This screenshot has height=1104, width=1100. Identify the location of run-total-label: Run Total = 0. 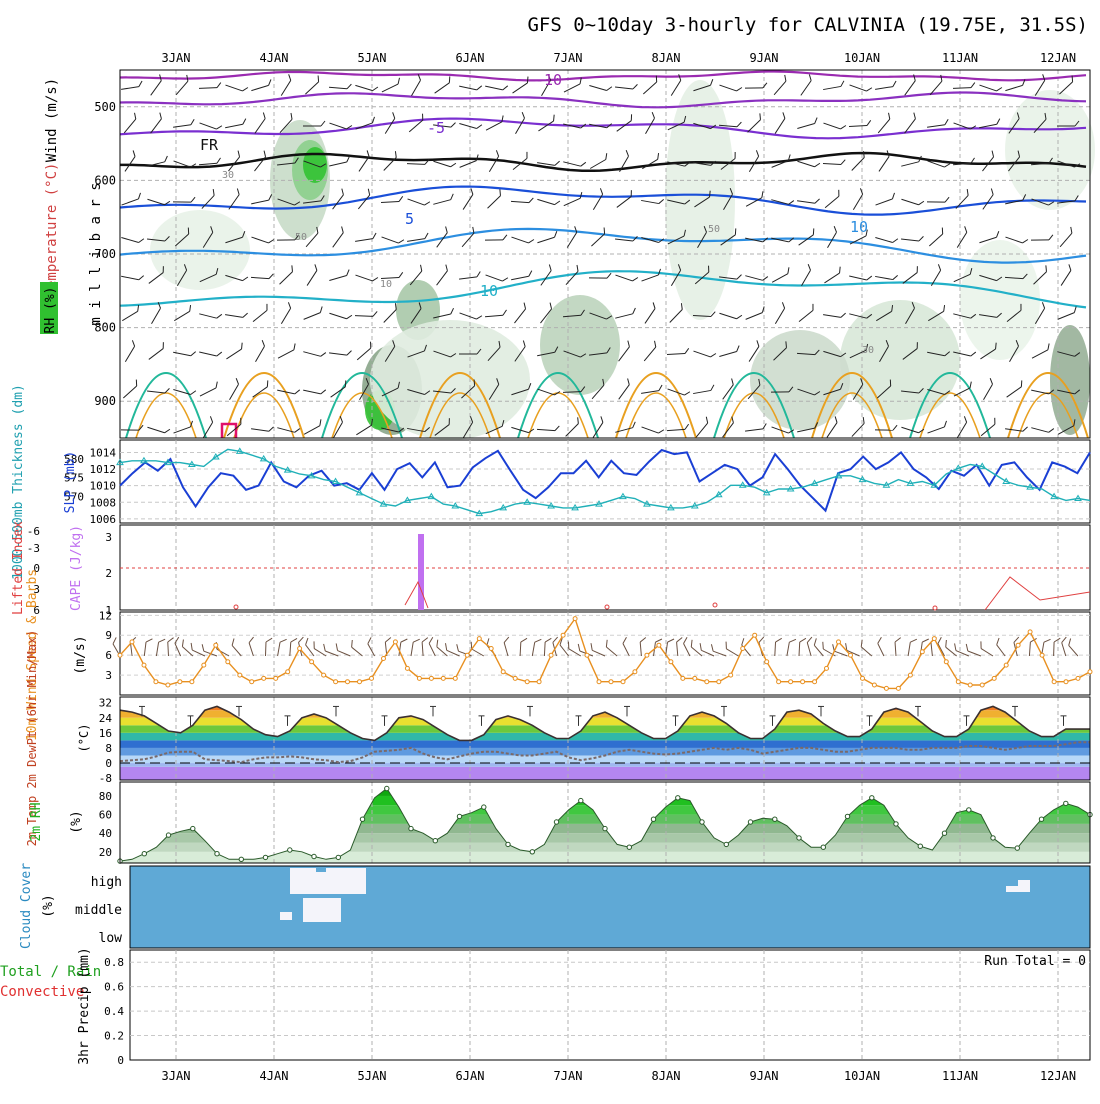
(1035, 961).